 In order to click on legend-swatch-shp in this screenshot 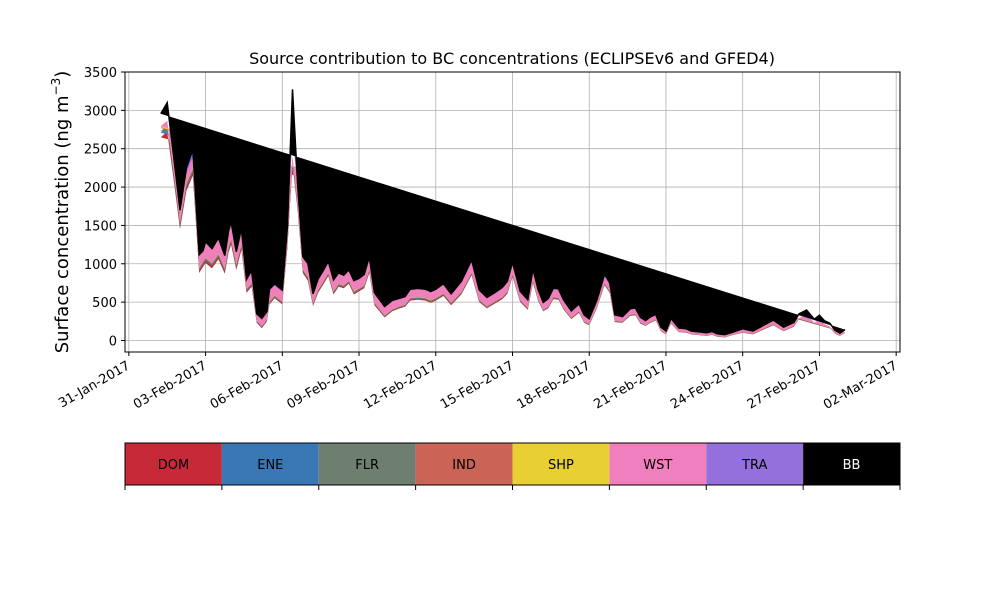, I will do `click(561, 464)`.